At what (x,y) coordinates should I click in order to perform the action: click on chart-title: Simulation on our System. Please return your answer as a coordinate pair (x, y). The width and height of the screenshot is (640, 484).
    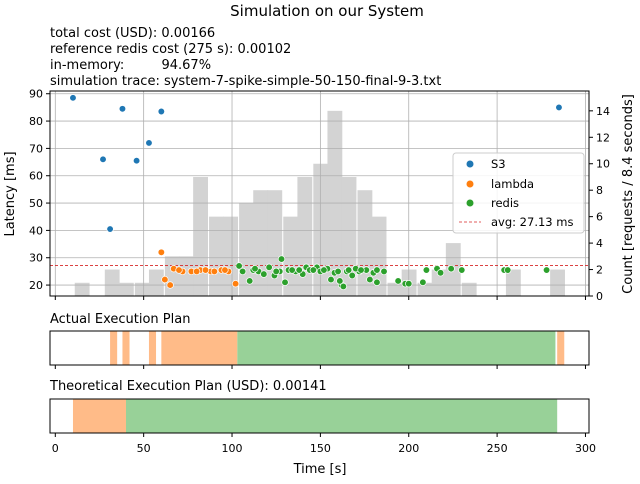
    Looking at the image, I should click on (327, 11).